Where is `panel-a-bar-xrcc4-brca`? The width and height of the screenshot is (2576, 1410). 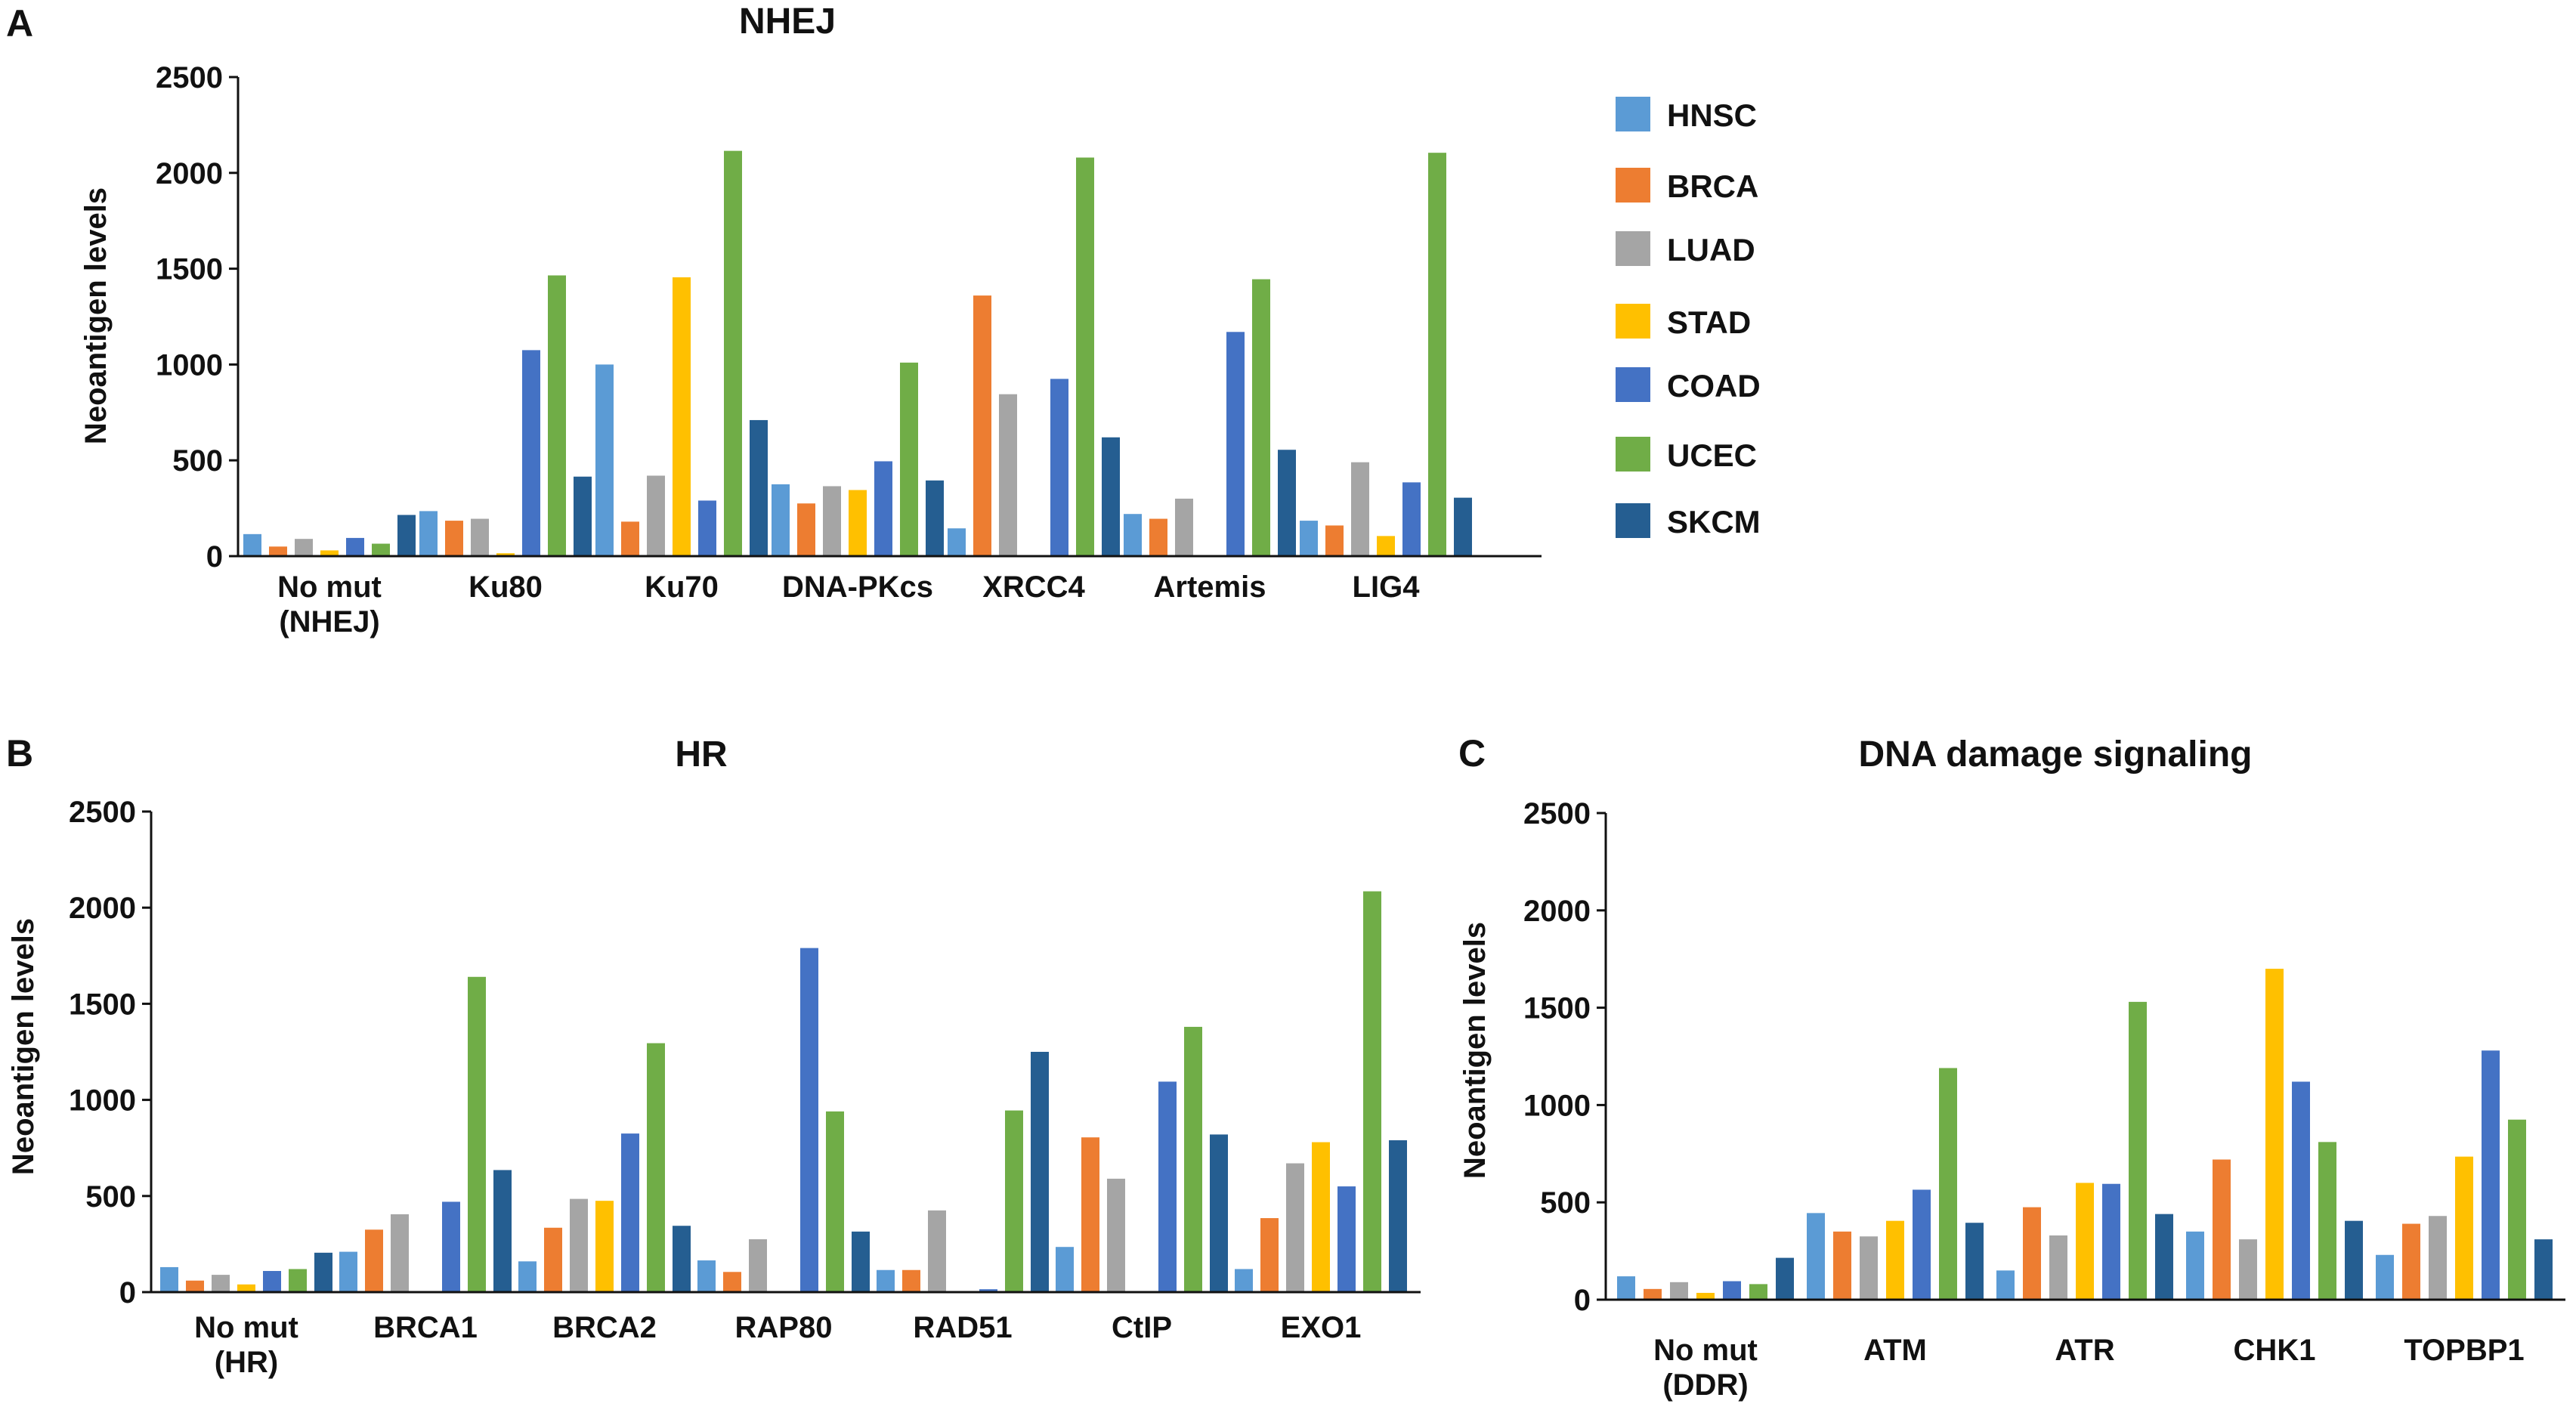 panel-a-bar-xrcc4-brca is located at coordinates (982, 425).